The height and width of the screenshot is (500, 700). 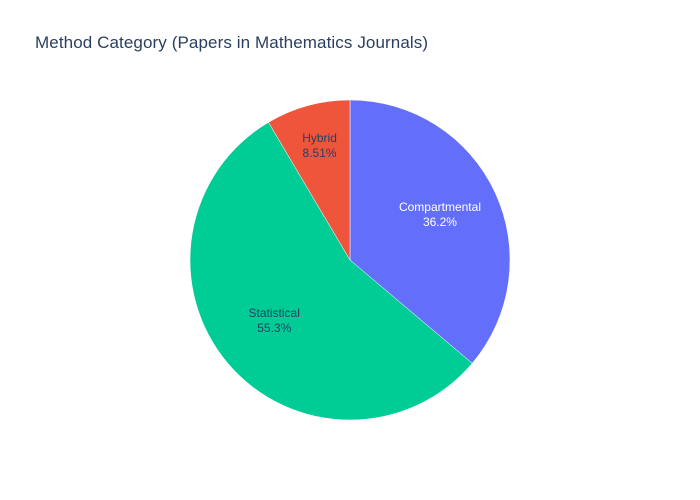 I want to click on pie-label-hybrid: Hybrid 8.51%, so click(x=319, y=145).